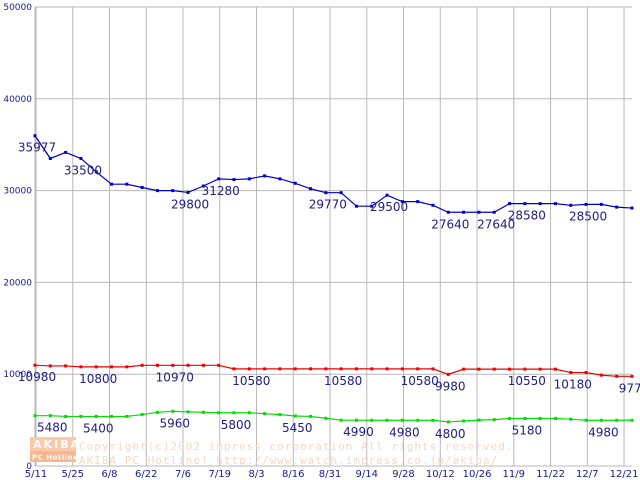 The height and width of the screenshot is (480, 640). I want to click on x-tick-label: 10/12, so click(440, 474).